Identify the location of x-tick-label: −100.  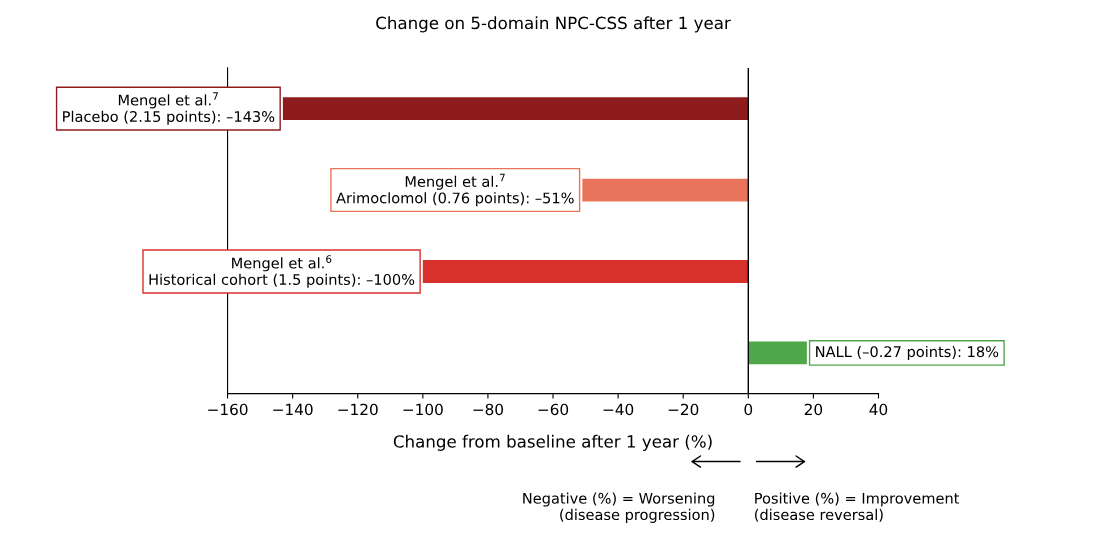
(423, 409).